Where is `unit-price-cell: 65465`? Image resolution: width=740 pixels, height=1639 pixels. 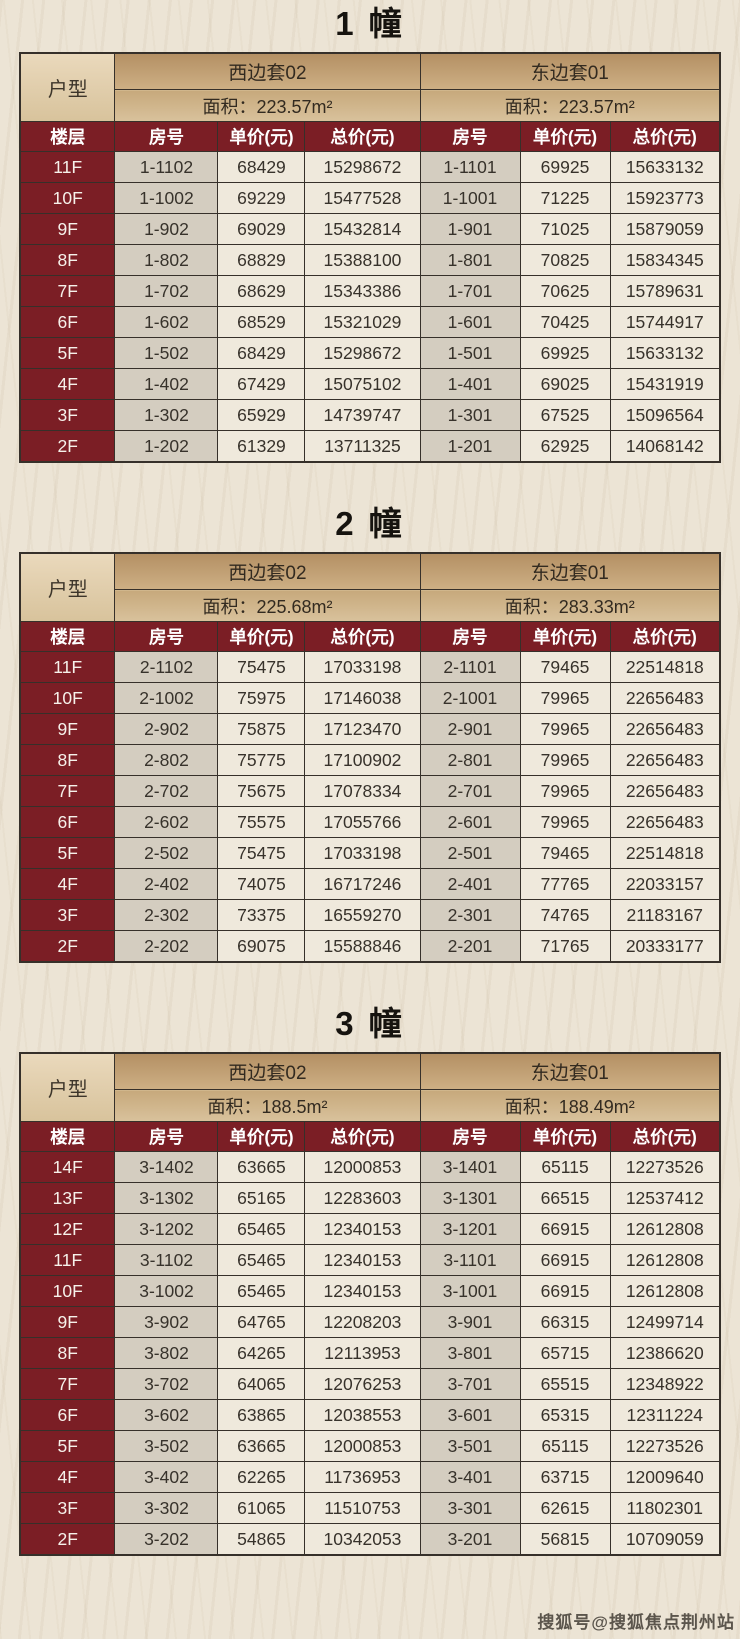 unit-price-cell: 65465 is located at coordinates (261, 1229).